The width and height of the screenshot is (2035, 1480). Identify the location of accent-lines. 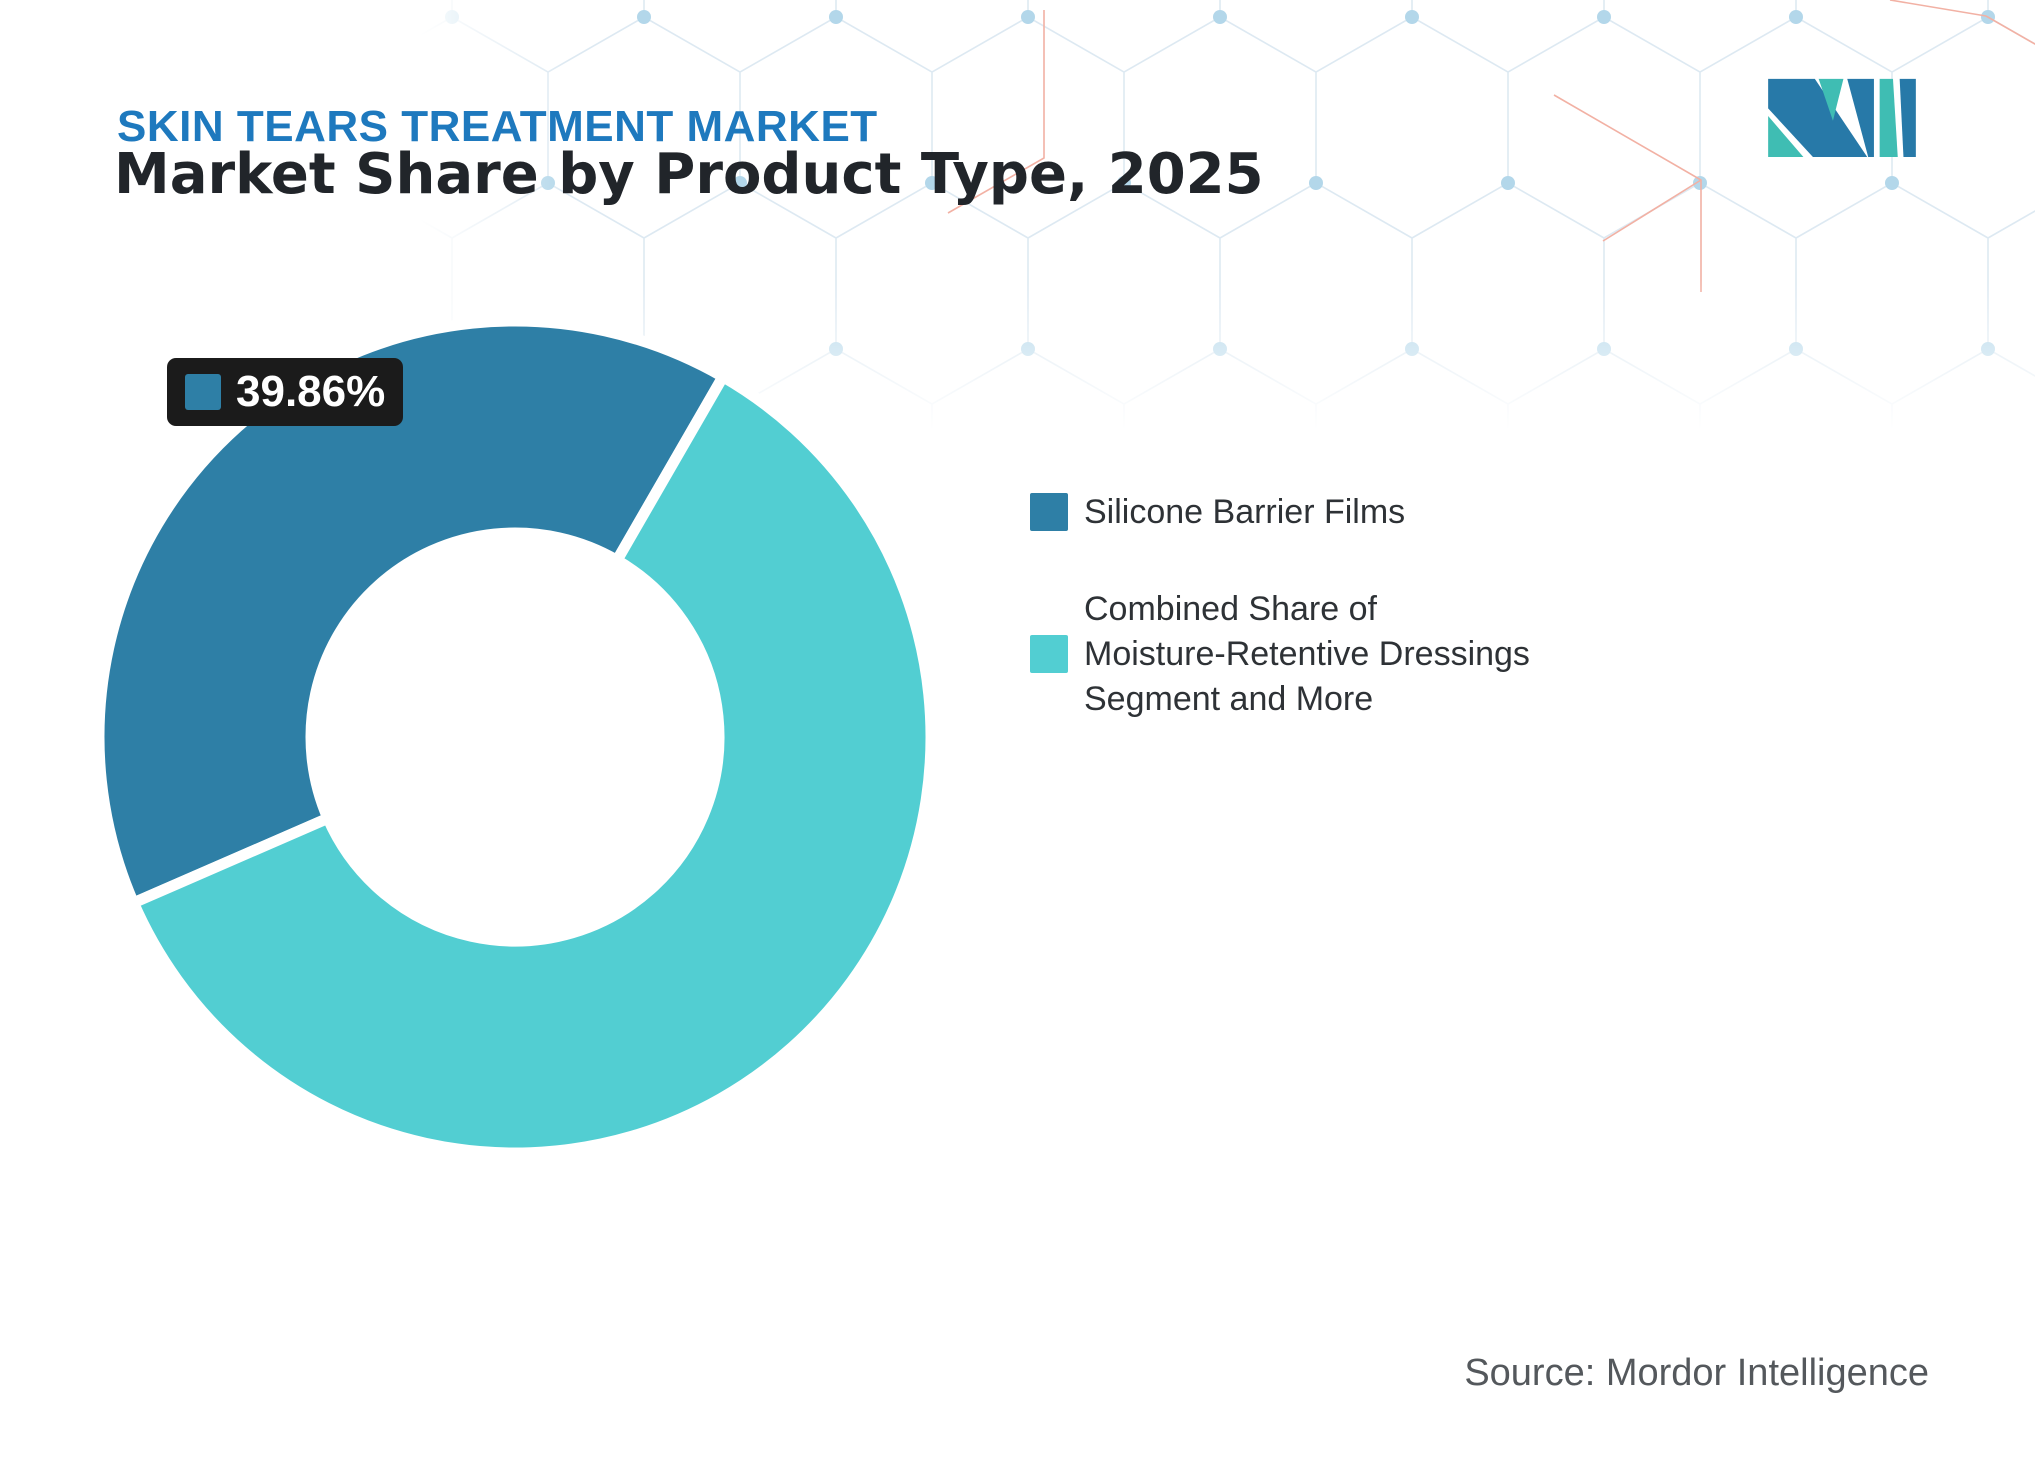
(1491, 146).